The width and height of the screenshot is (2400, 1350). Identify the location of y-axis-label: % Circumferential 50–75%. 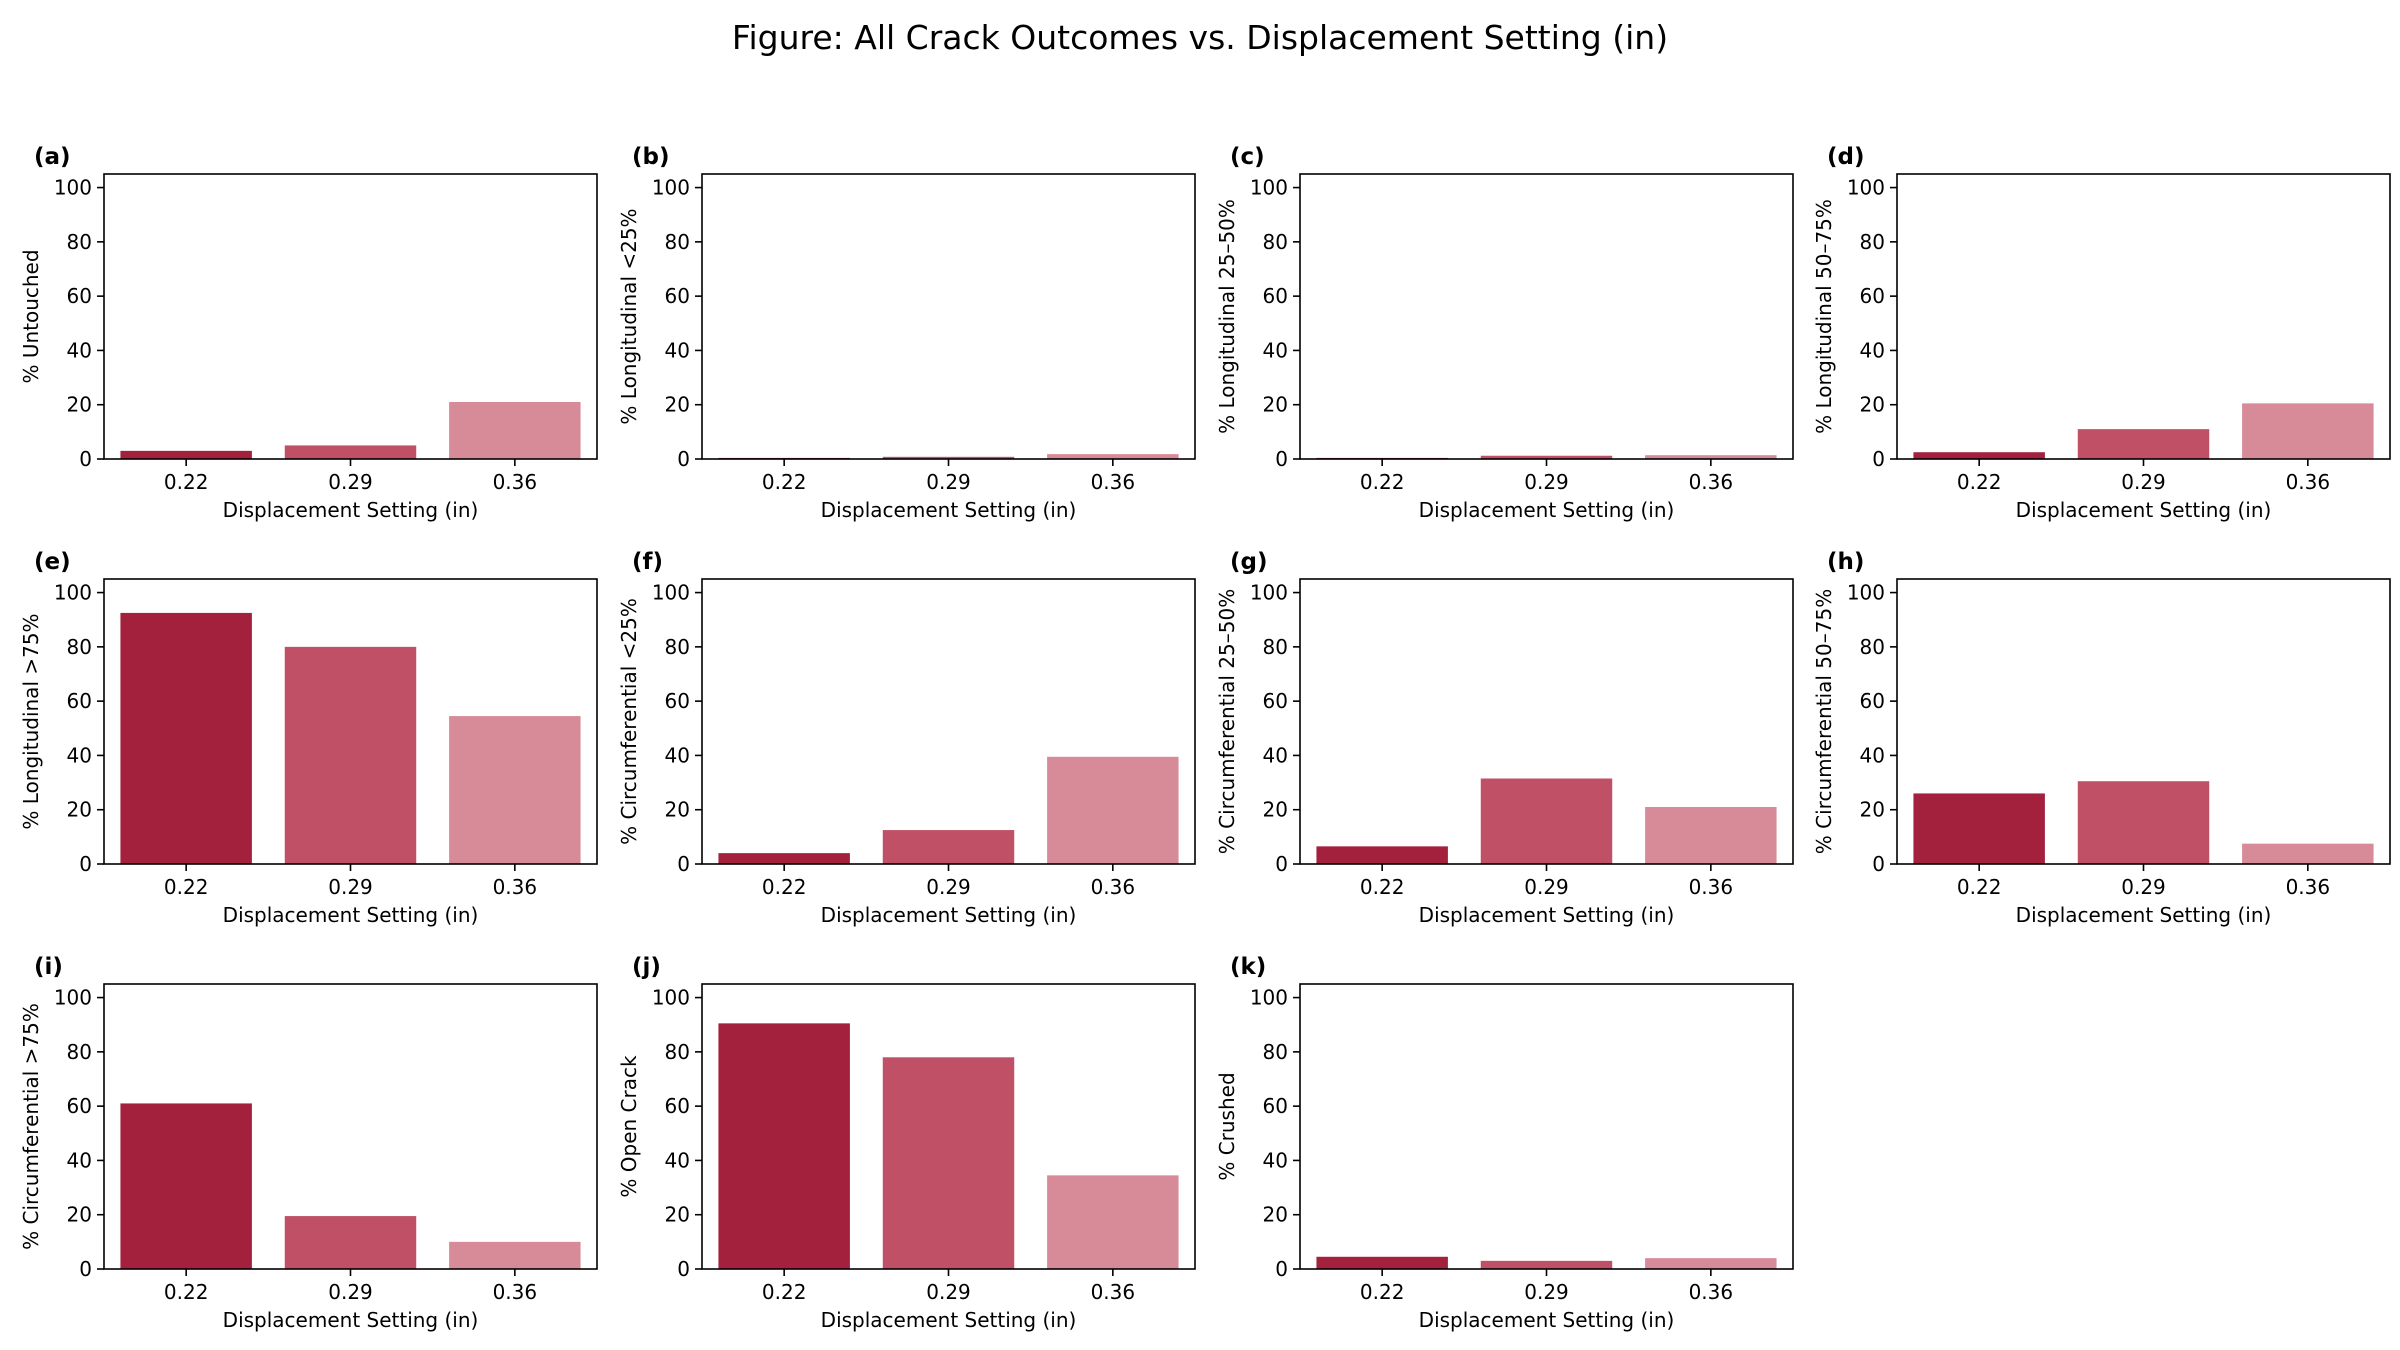
(1824, 721).